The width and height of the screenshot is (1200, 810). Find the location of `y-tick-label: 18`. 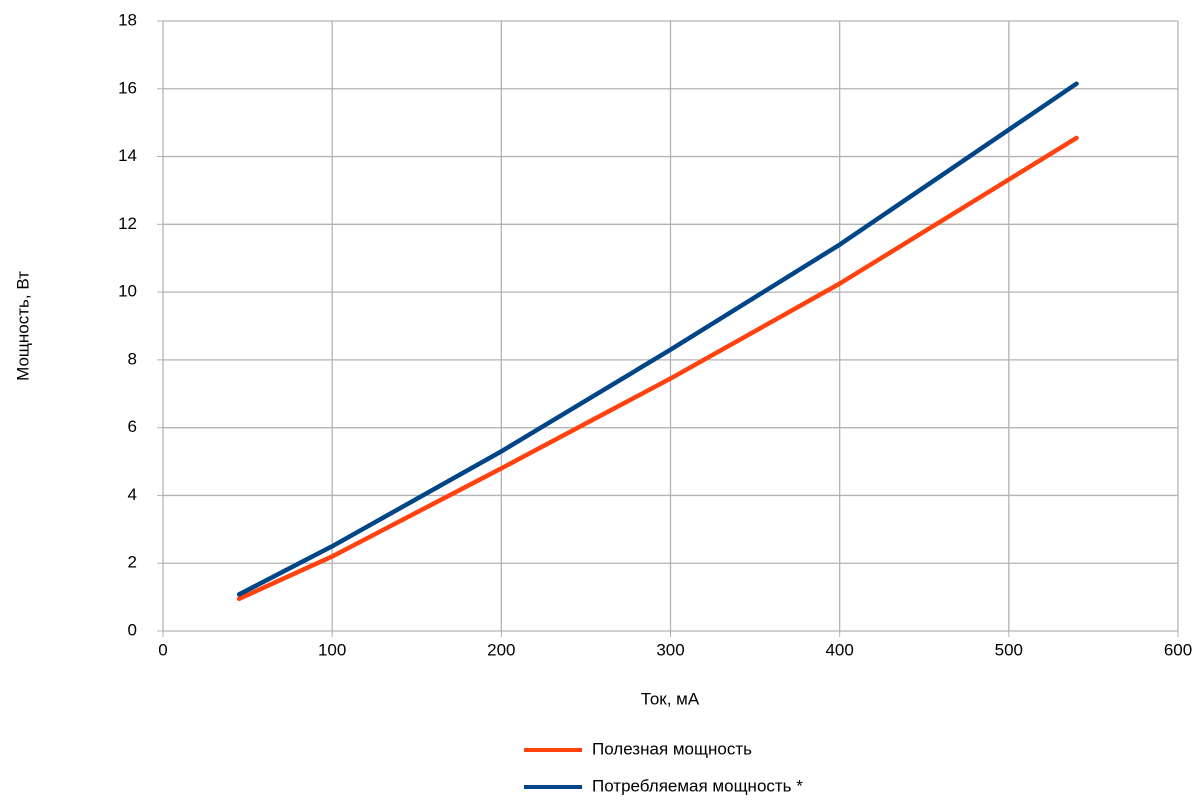

y-tick-label: 18 is located at coordinates (127, 19).